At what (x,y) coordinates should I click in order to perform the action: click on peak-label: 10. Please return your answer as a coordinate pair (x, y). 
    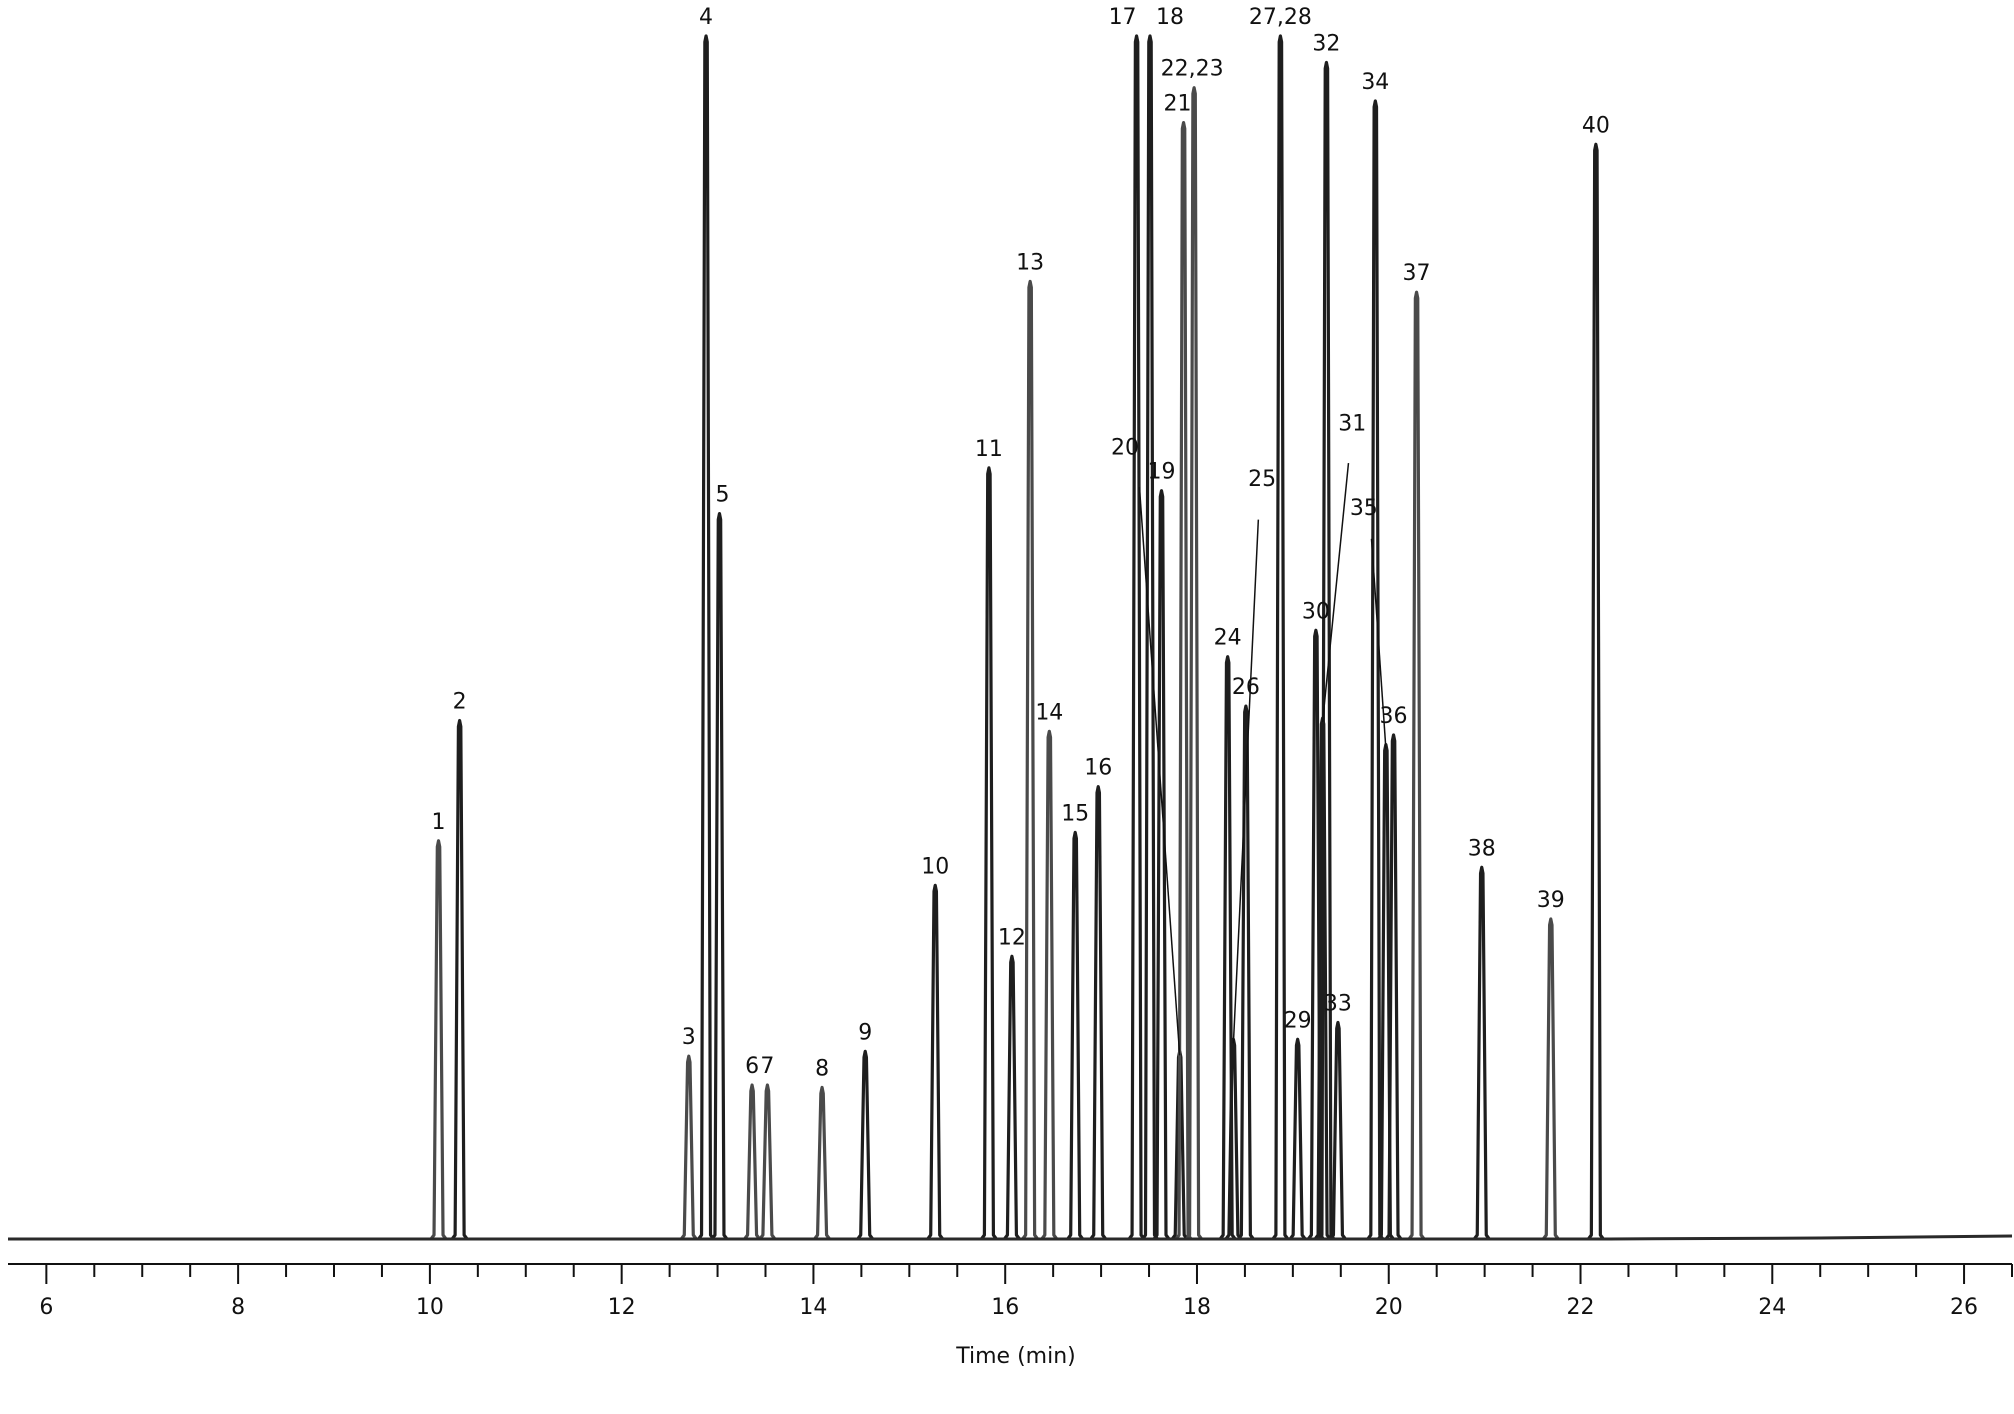
    Looking at the image, I should click on (935, 866).